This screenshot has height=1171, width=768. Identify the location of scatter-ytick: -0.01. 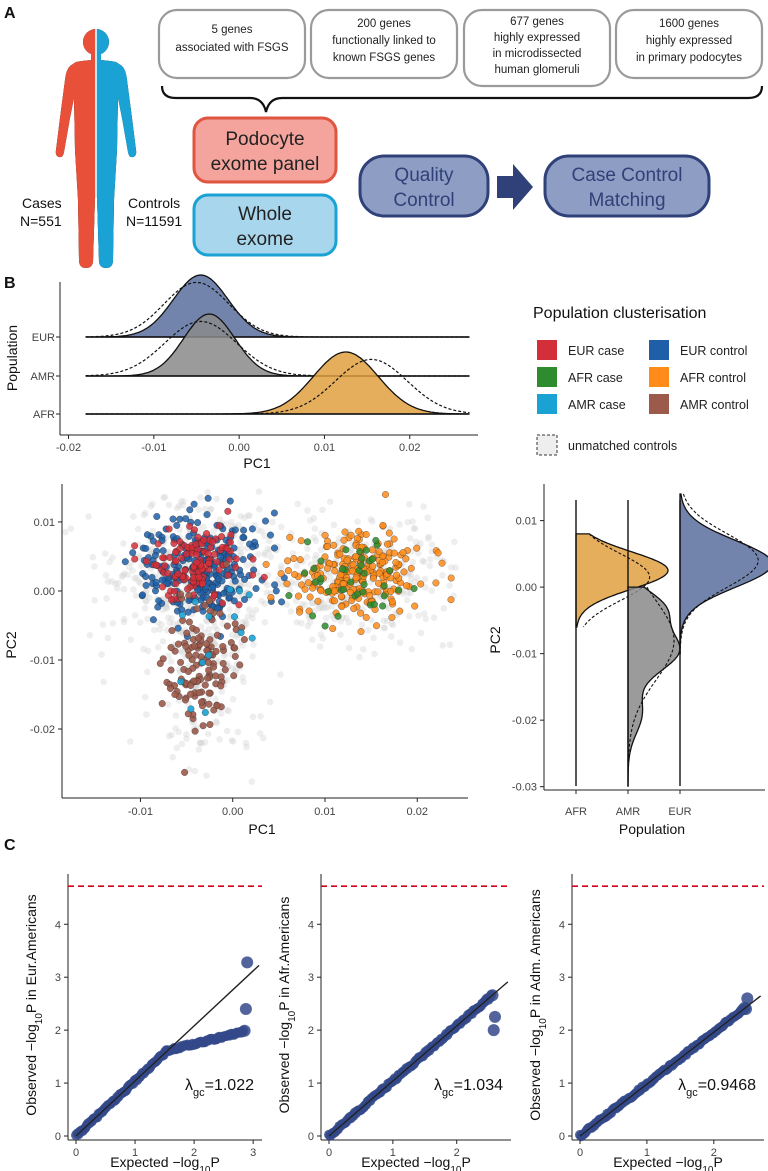
(42, 661).